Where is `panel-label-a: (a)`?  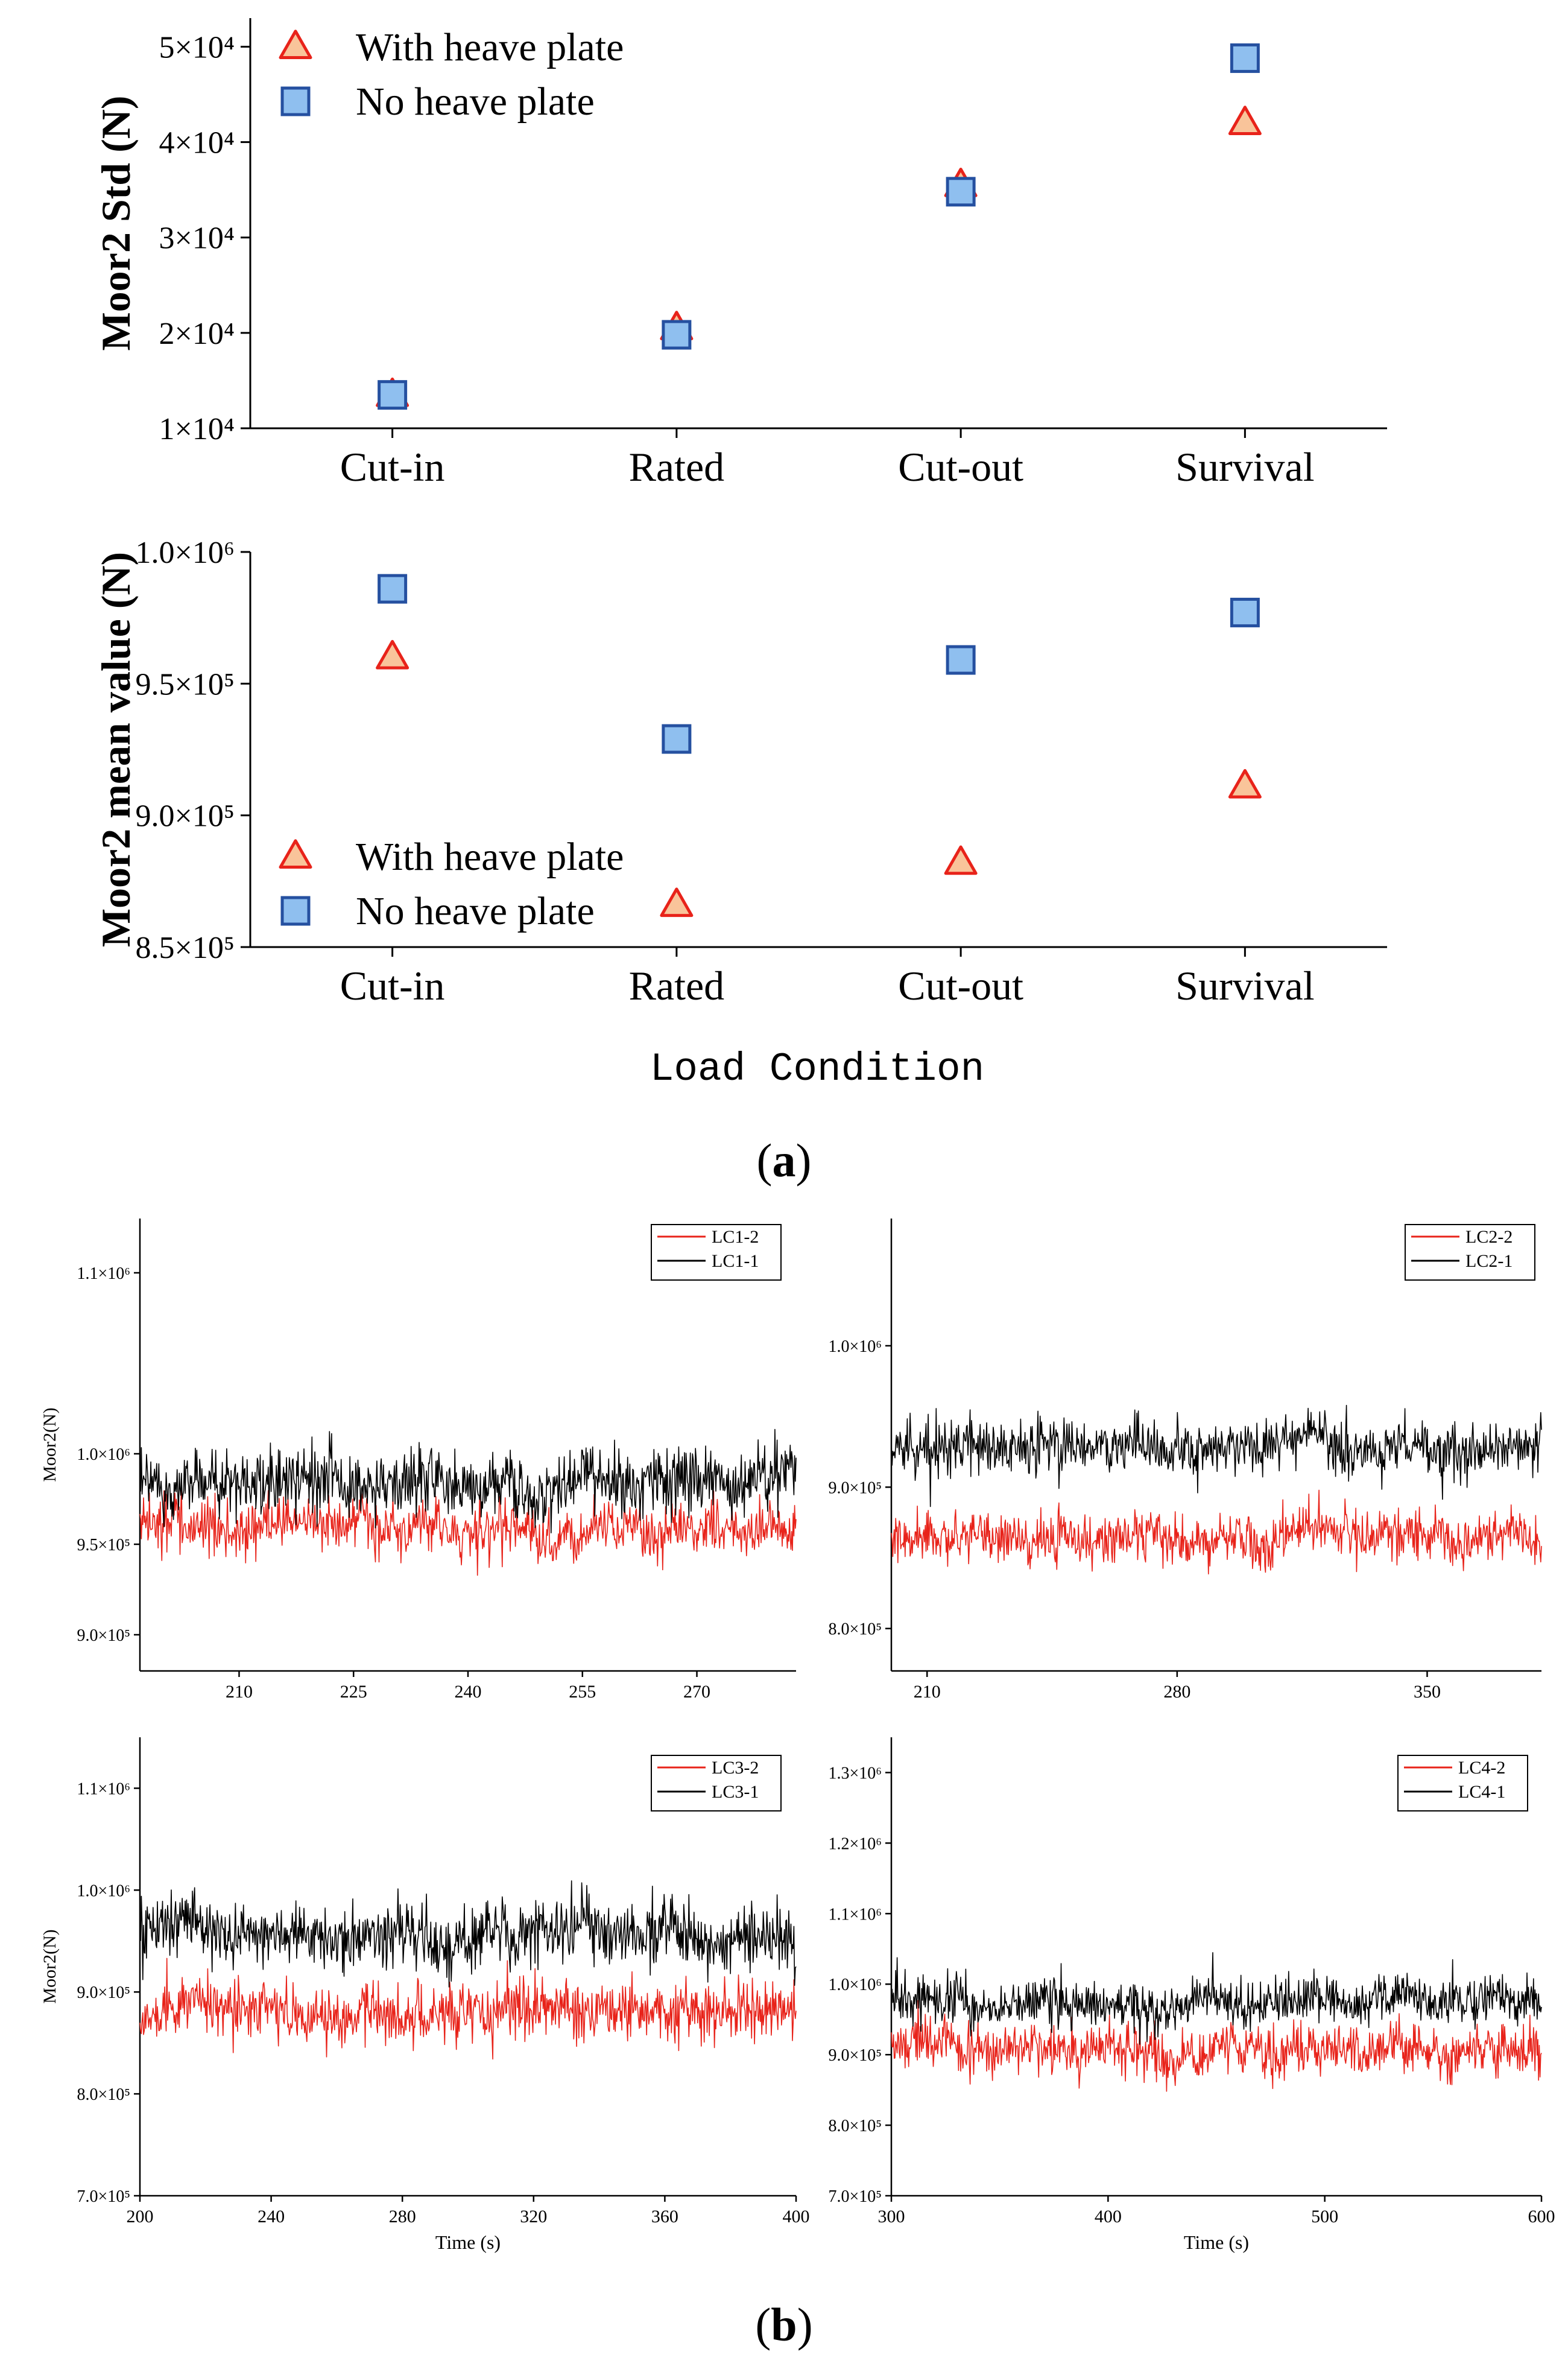 panel-label-a: (a) is located at coordinates (784, 1160).